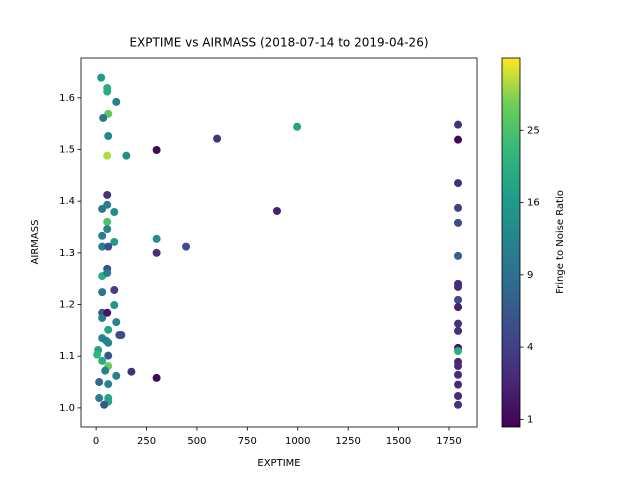  I want to click on x-axis-label: EXPTIME, so click(278, 463).